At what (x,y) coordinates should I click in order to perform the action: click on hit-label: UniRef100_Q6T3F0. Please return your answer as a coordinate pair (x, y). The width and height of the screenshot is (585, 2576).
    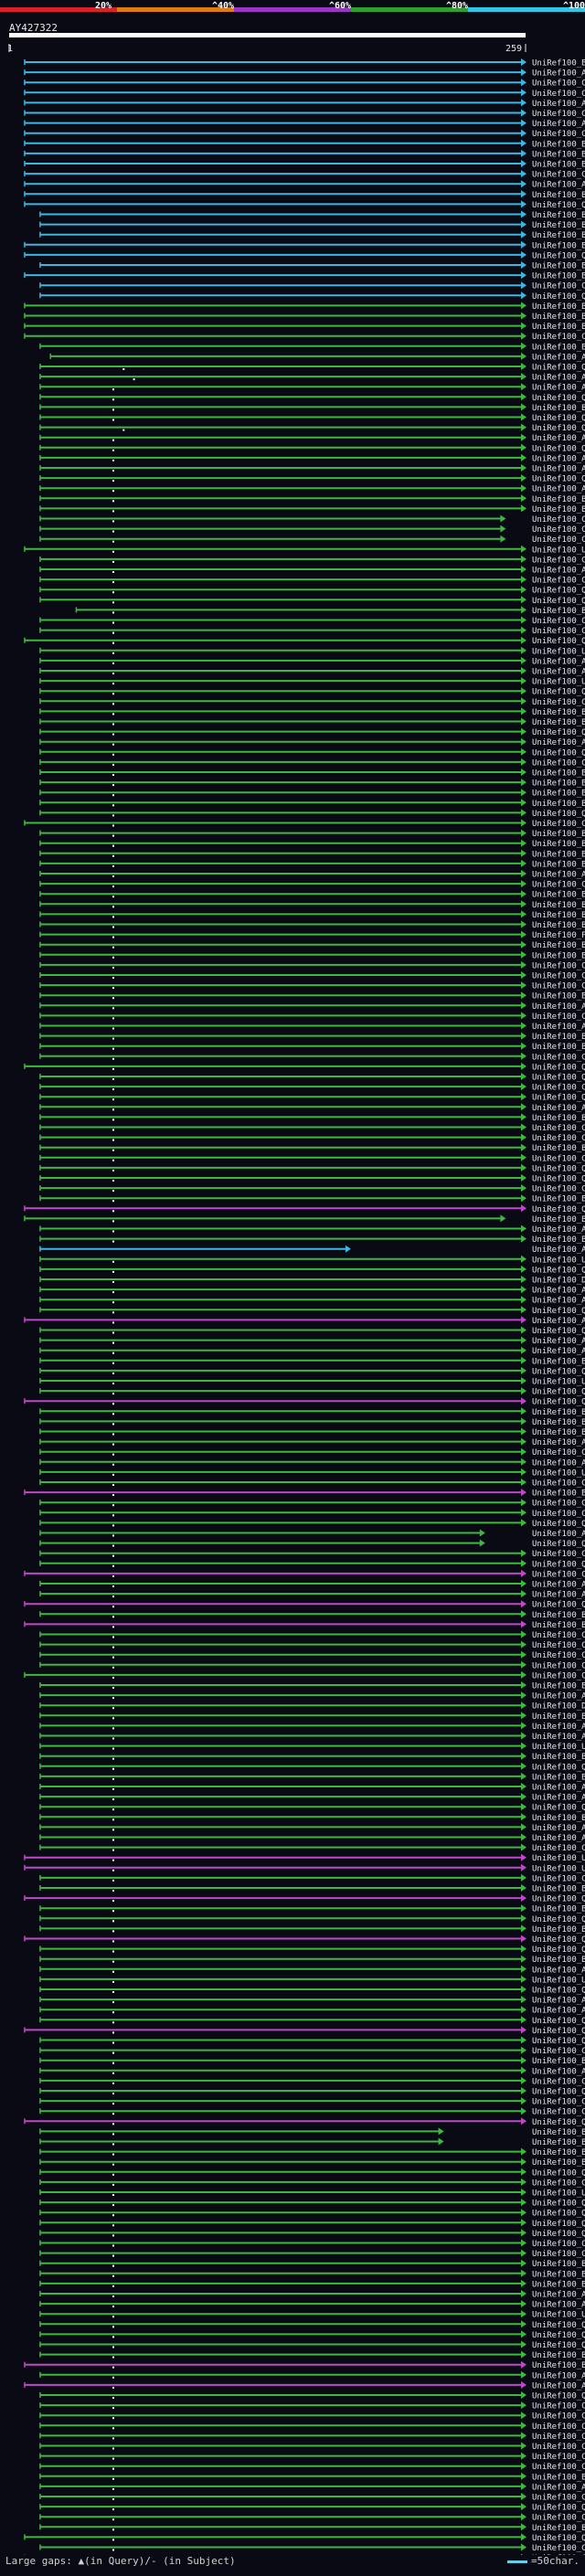
    Looking at the image, I should click on (559, 1899).